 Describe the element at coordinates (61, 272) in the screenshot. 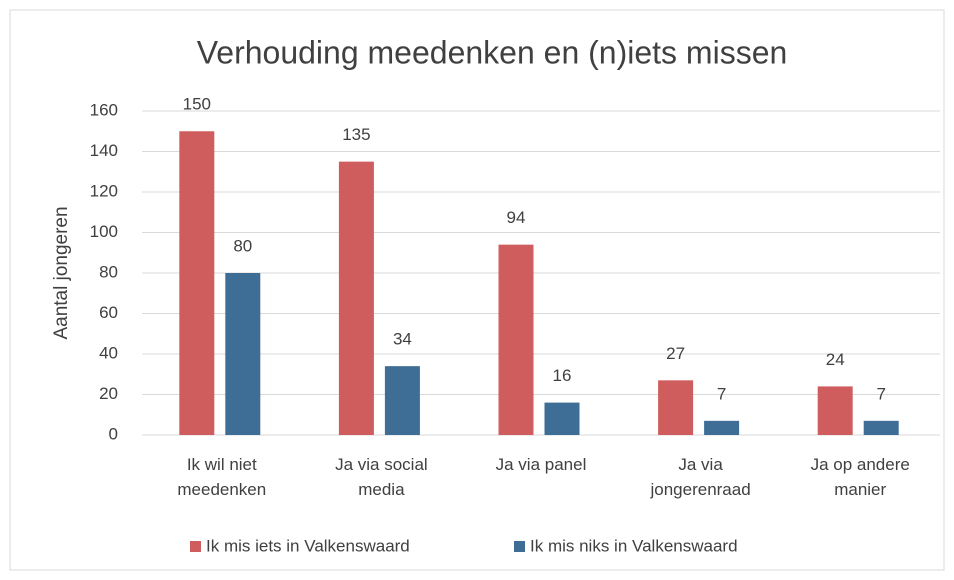

I see `y-axis-label: Aantal jongeren` at that location.